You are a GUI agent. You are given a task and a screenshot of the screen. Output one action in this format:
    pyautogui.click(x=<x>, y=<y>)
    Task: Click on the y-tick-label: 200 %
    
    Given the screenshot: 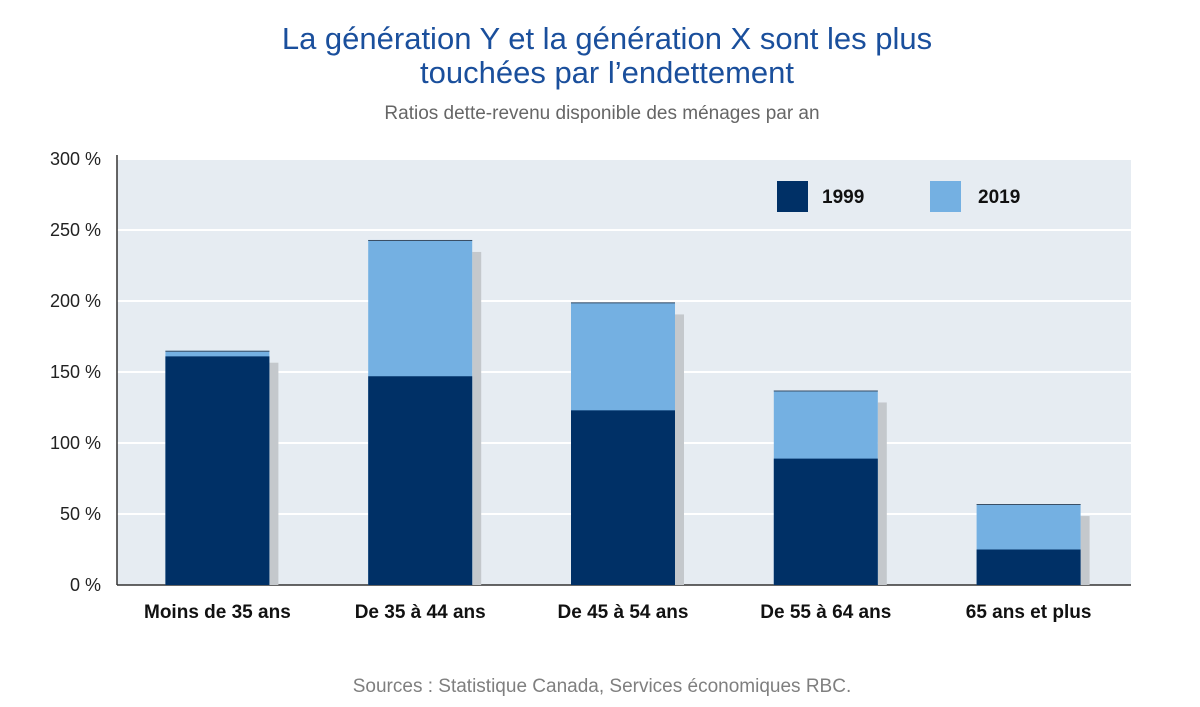 What is the action you would take?
    pyautogui.click(x=75, y=301)
    